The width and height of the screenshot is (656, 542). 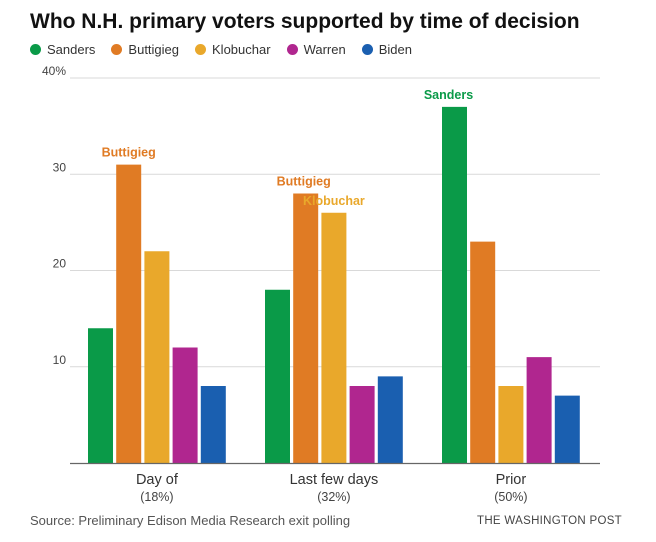 I want to click on annotation-sanders-2: Sanders, so click(x=448, y=95).